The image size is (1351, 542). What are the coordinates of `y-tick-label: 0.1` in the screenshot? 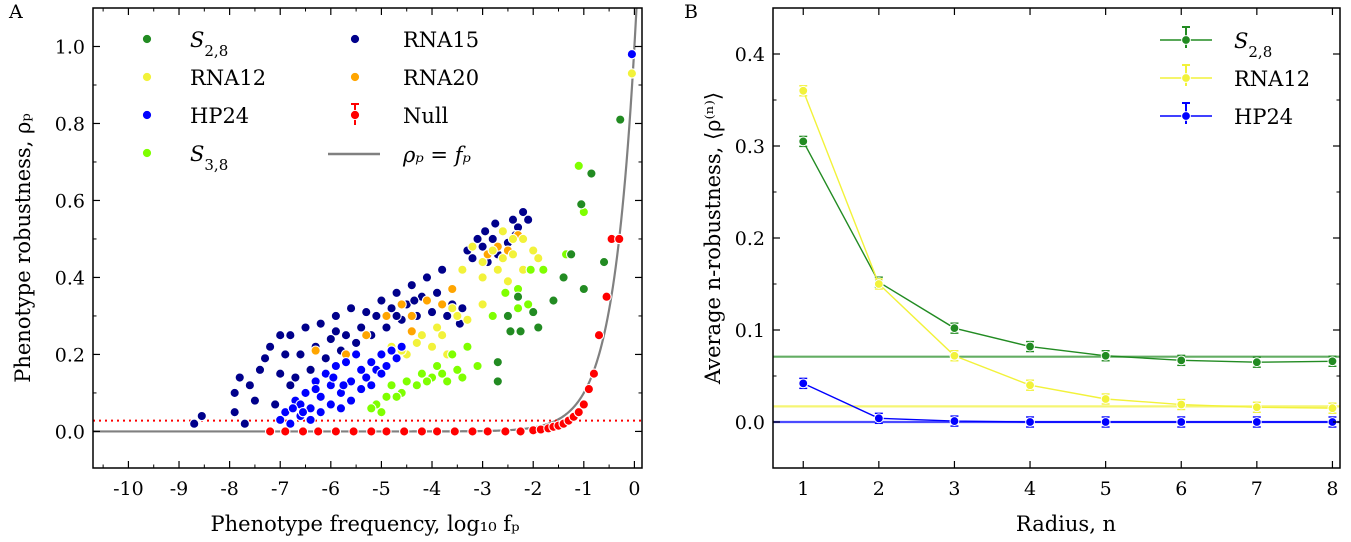 It's located at (750, 331).